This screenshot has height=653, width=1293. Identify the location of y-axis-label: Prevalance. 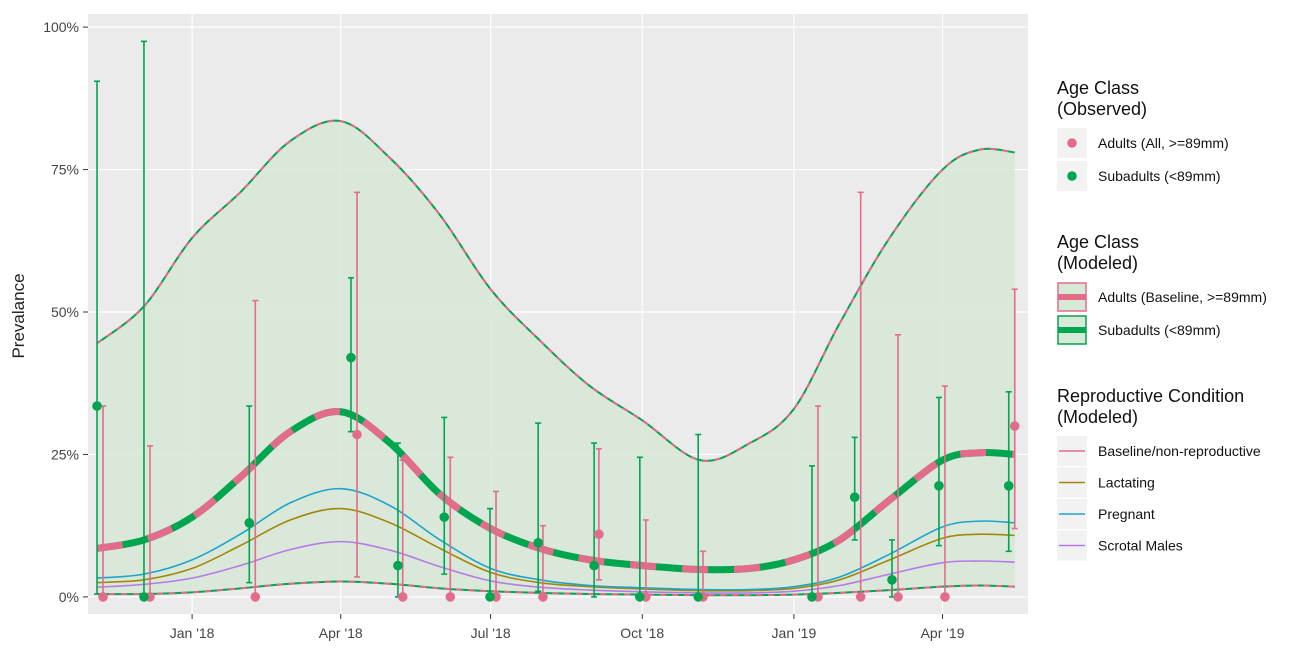
(18, 315).